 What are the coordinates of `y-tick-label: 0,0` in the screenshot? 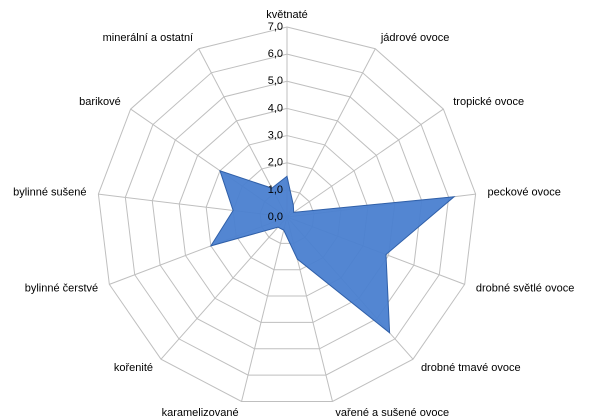 It's located at (275, 217).